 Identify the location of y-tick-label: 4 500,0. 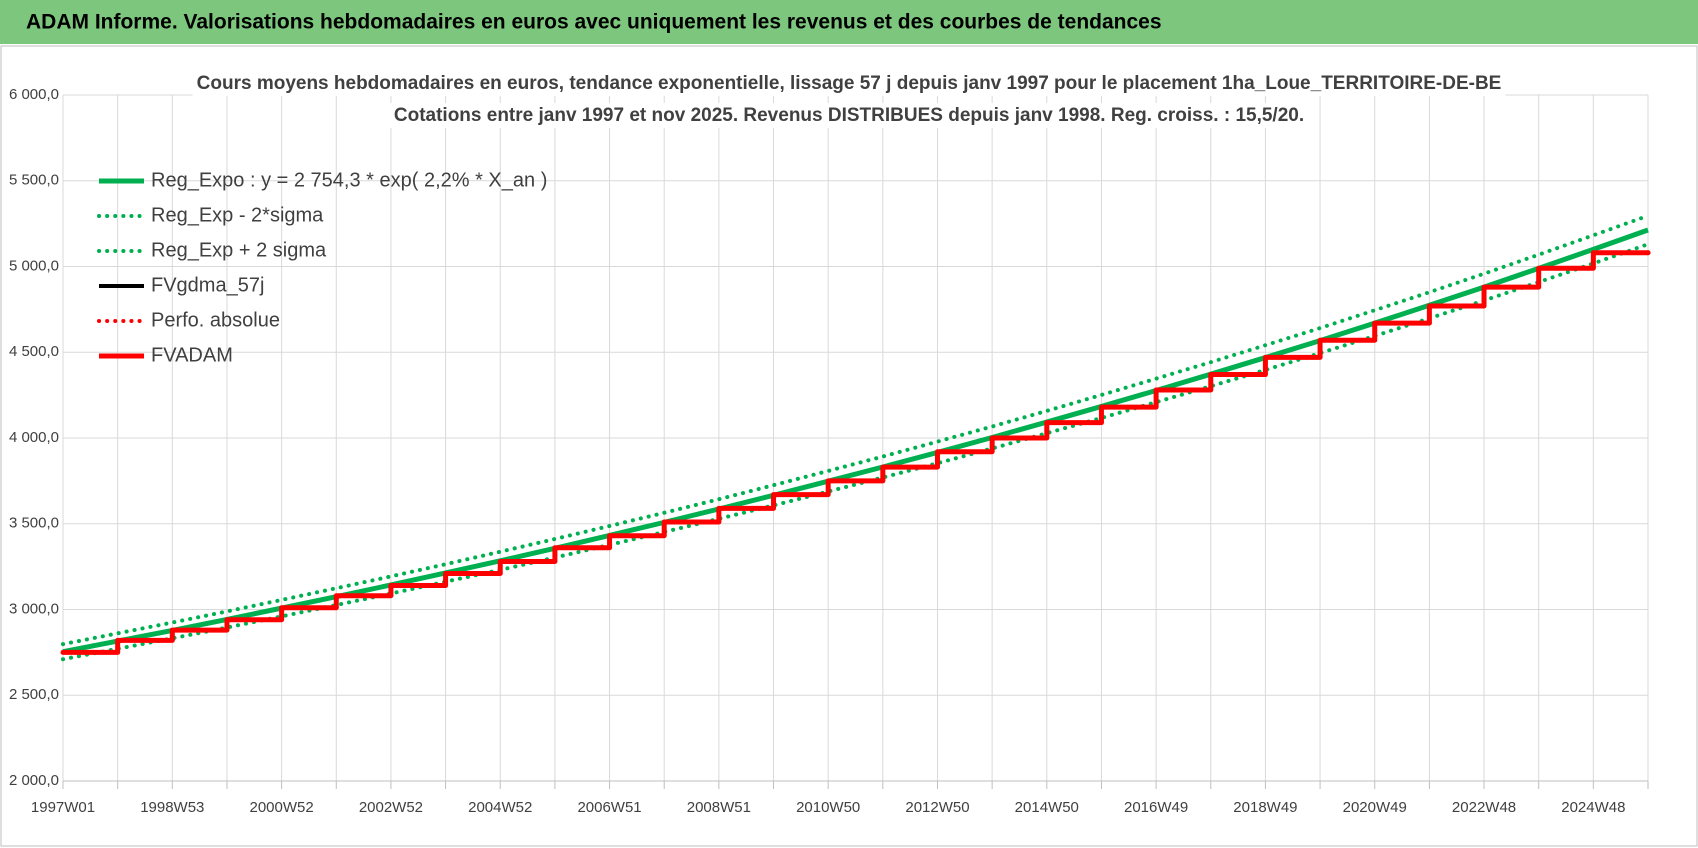
(34, 351).